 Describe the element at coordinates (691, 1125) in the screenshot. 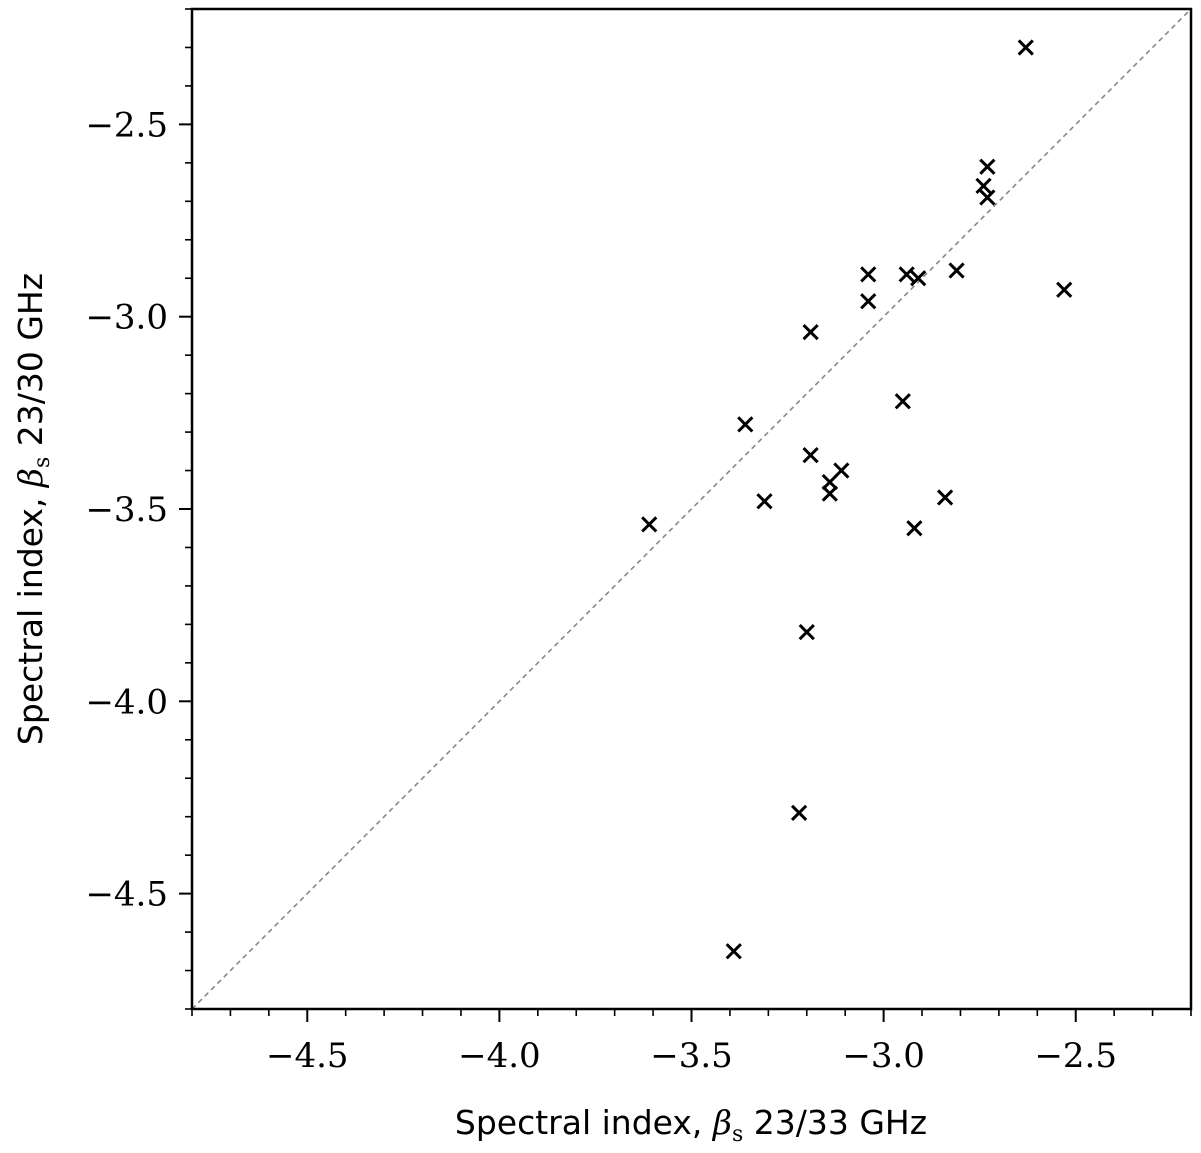

I see `x-axis-label: Spectral index, βs 23/33 GHz` at that location.